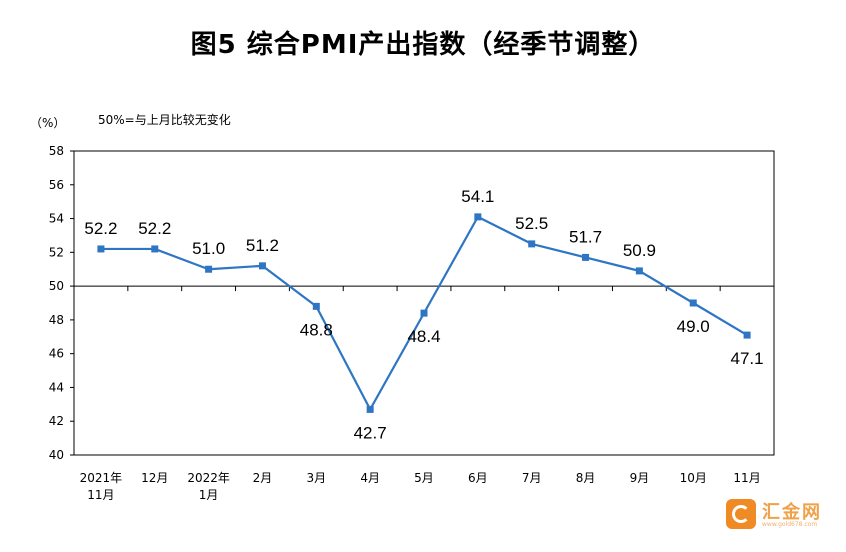  Describe the element at coordinates (47, 123) in the screenshot. I see `y-unit-label: （%）` at that location.